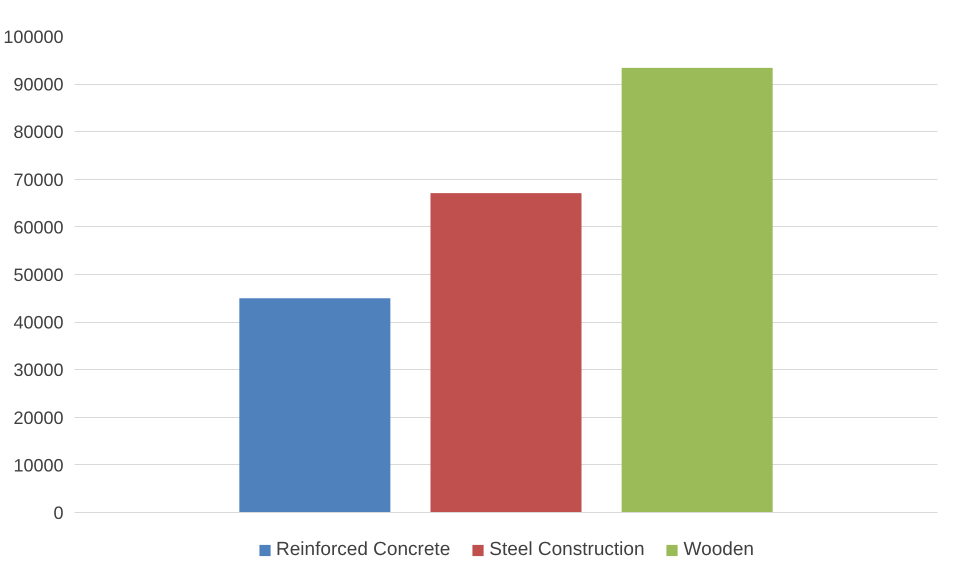 Image resolution: width=960 pixels, height=581 pixels. What do you see at coordinates (38, 370) in the screenshot?
I see `y-tick-label: 30000` at bounding box center [38, 370].